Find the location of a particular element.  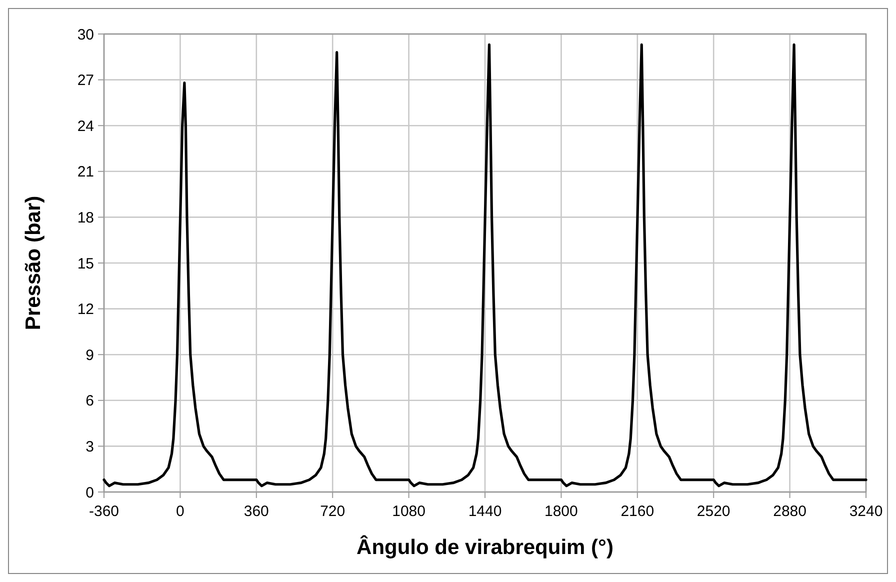

y-axis-title: Pressão (bar) is located at coordinates (33, 263).